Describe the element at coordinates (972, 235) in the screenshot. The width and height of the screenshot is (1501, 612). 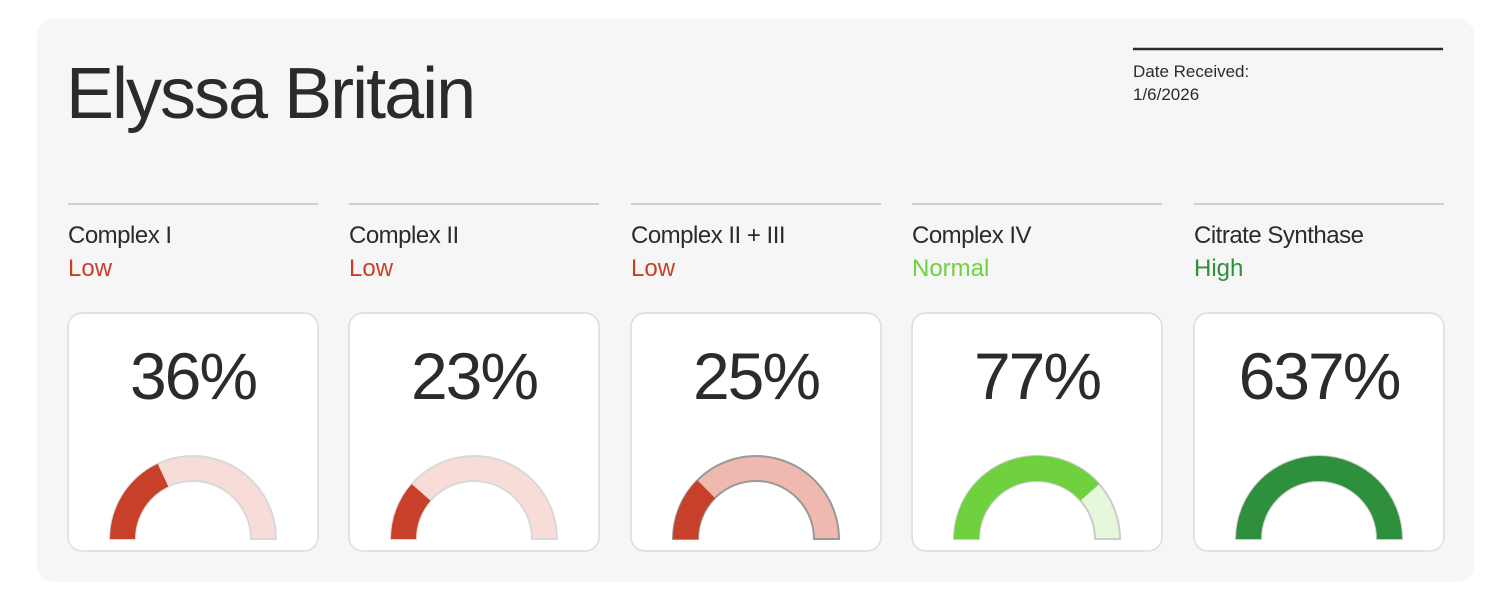
I see `card-title: Complex IV` at that location.